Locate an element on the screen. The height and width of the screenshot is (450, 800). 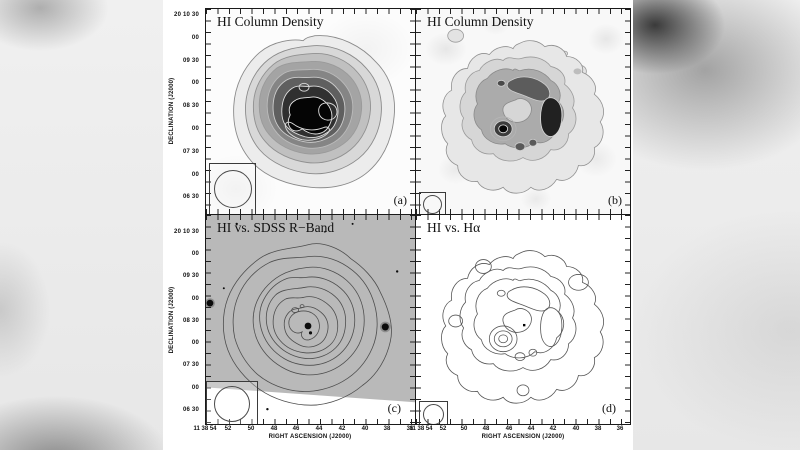
hi-contours-on-sdss-image is located at coordinates (310, 313).